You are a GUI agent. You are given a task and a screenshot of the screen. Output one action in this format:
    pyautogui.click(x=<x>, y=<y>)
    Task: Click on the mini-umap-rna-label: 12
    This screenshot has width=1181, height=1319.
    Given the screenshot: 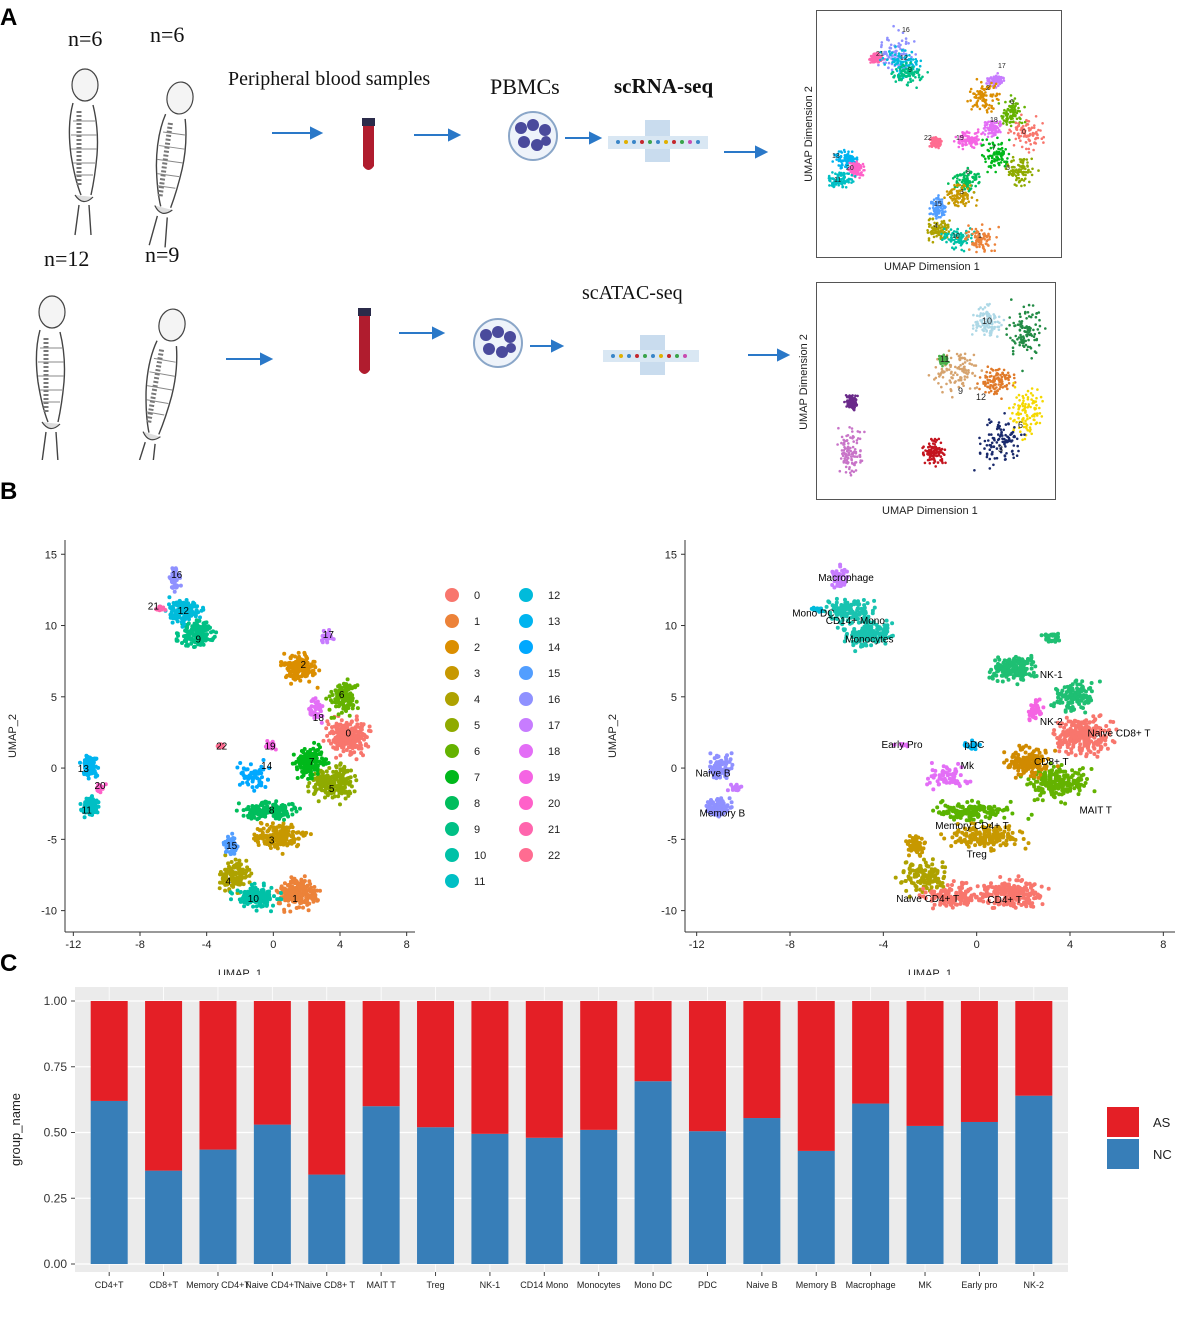 What is the action you would take?
    pyautogui.click(x=904, y=58)
    